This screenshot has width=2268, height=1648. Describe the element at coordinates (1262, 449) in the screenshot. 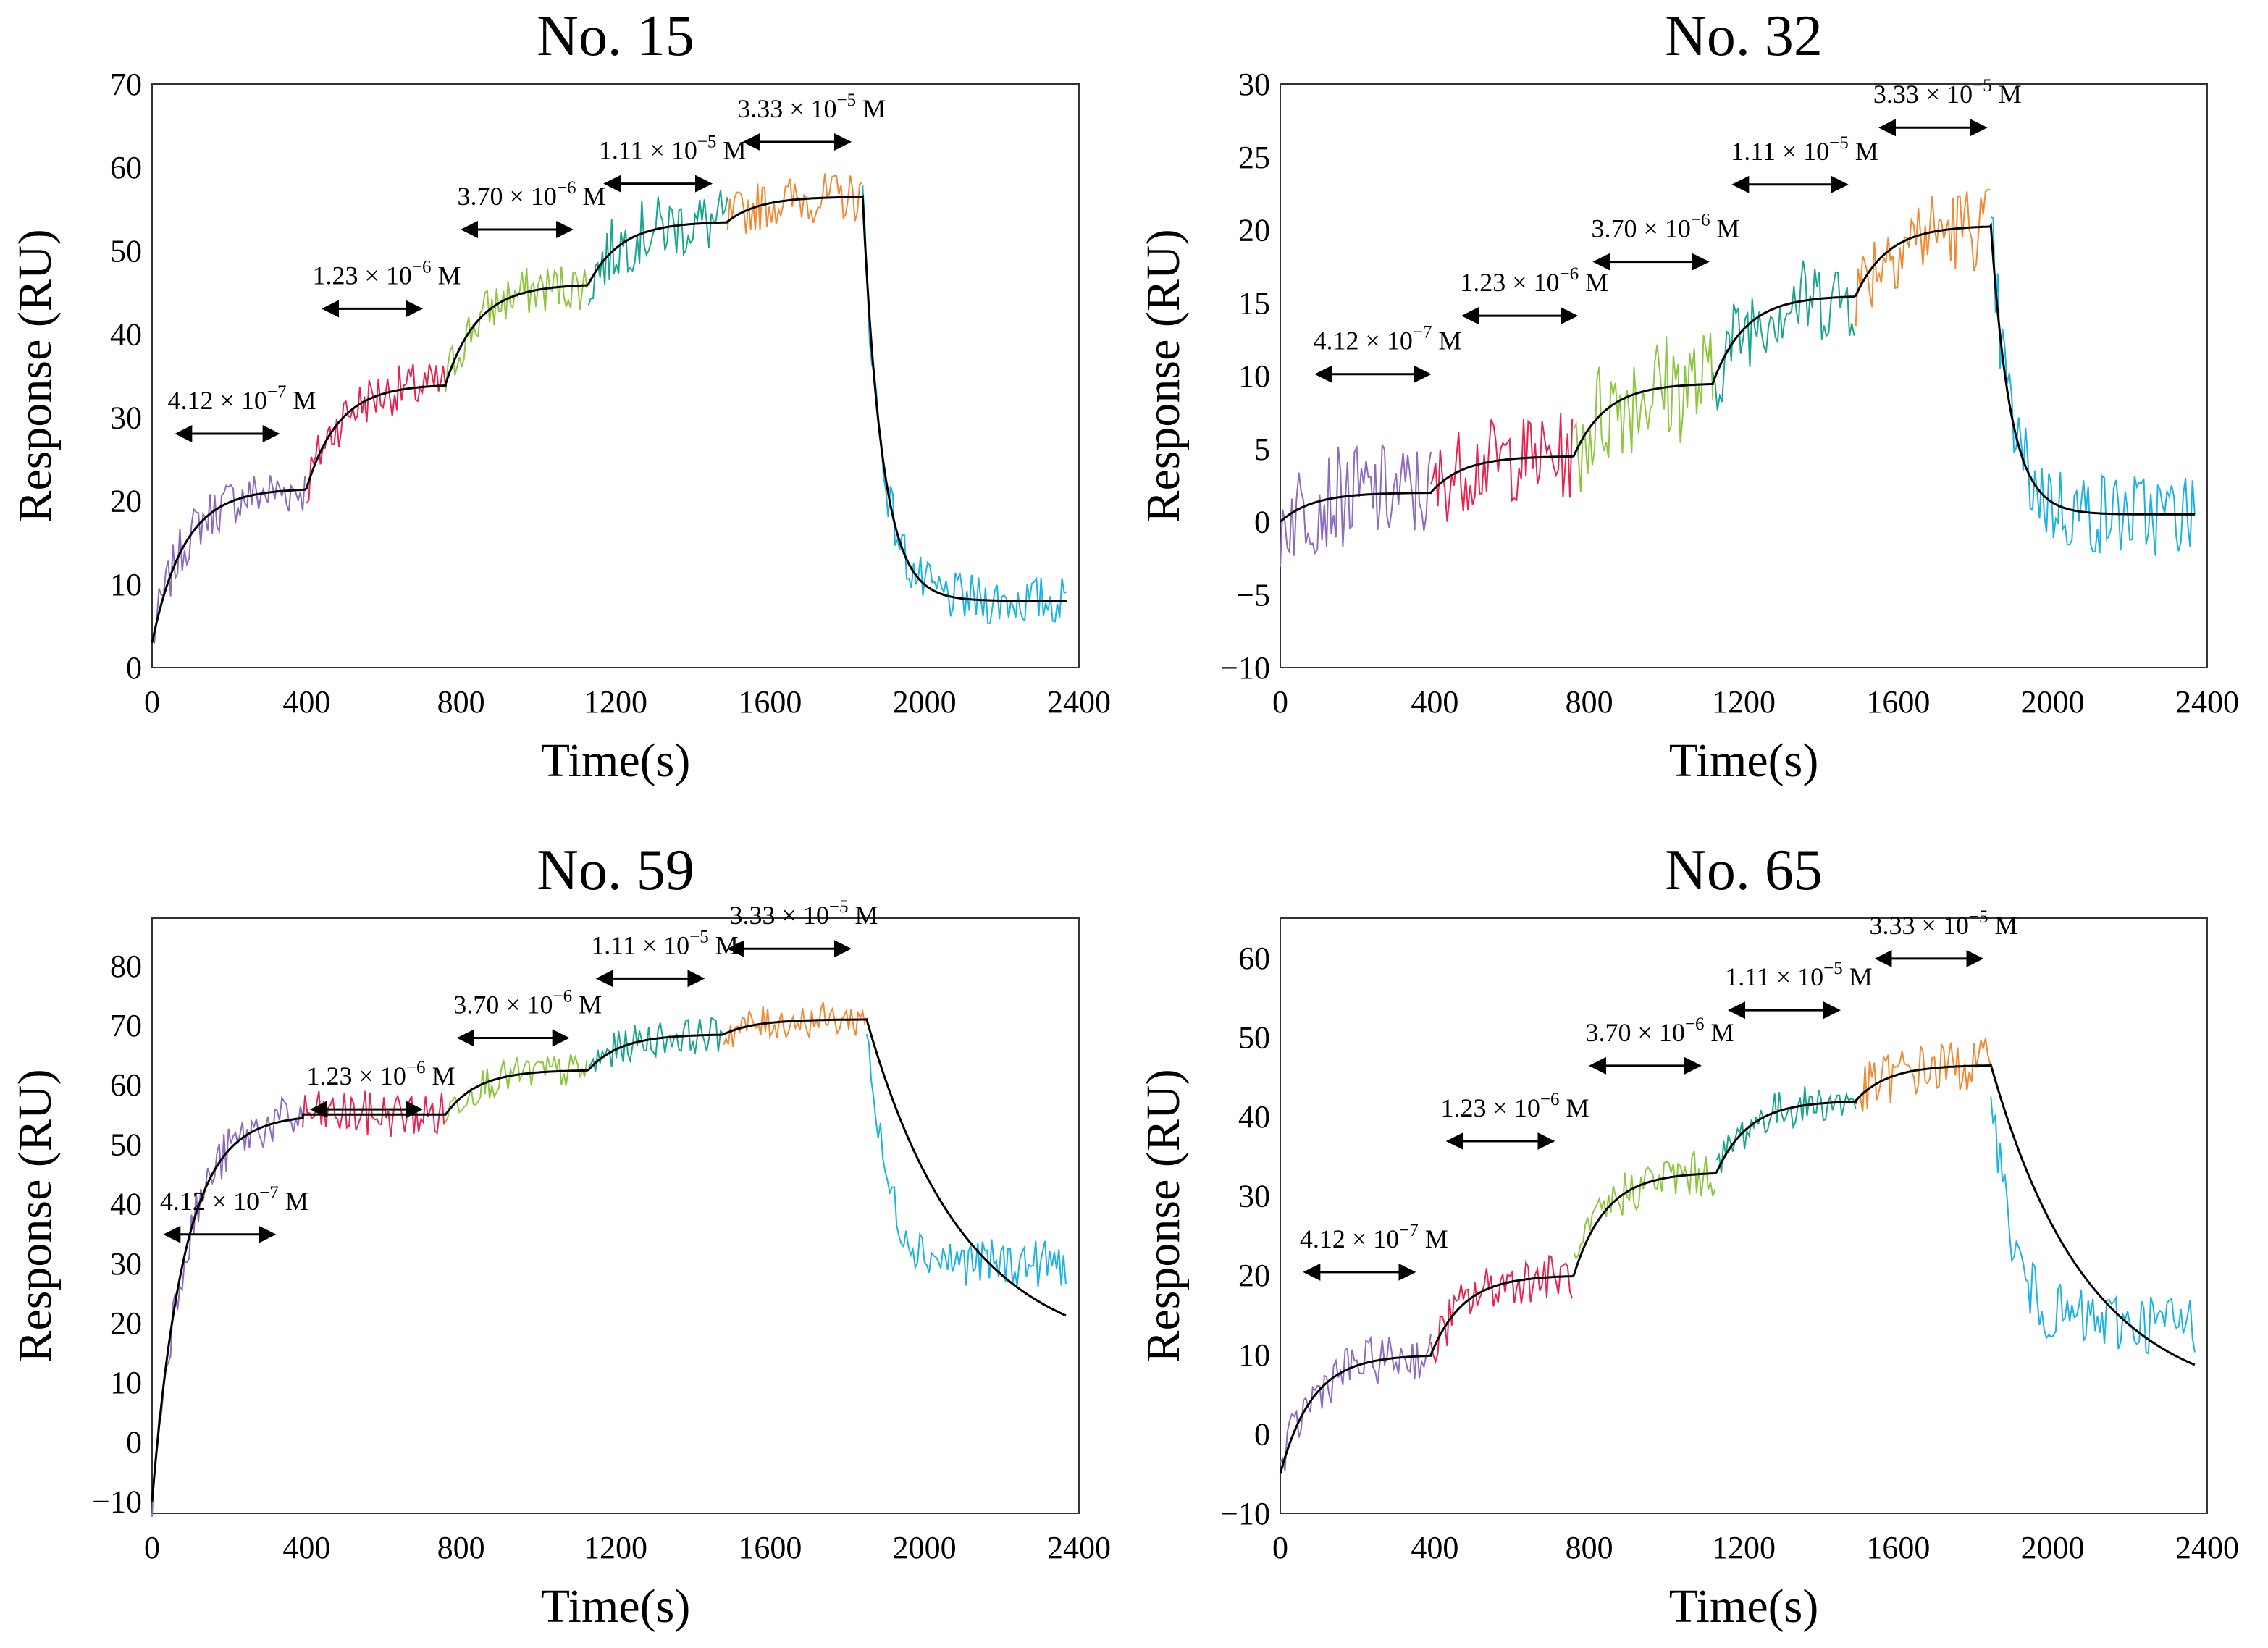

I see `y-tick-label: 5` at that location.